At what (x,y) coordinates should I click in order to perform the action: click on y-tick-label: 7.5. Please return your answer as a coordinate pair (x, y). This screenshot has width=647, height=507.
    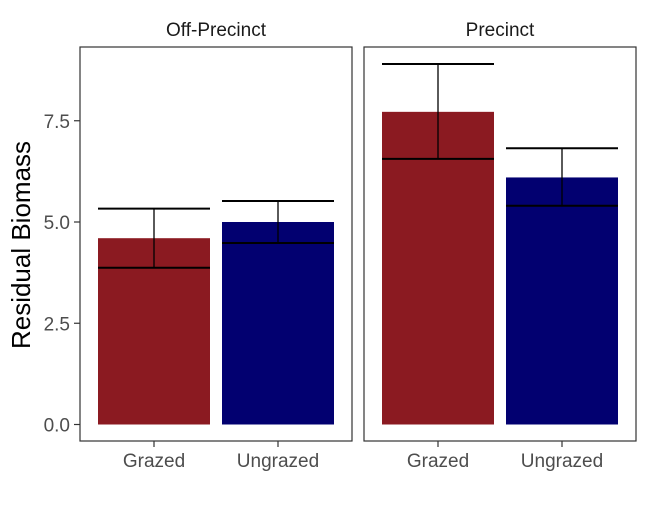
    Looking at the image, I should click on (57, 122).